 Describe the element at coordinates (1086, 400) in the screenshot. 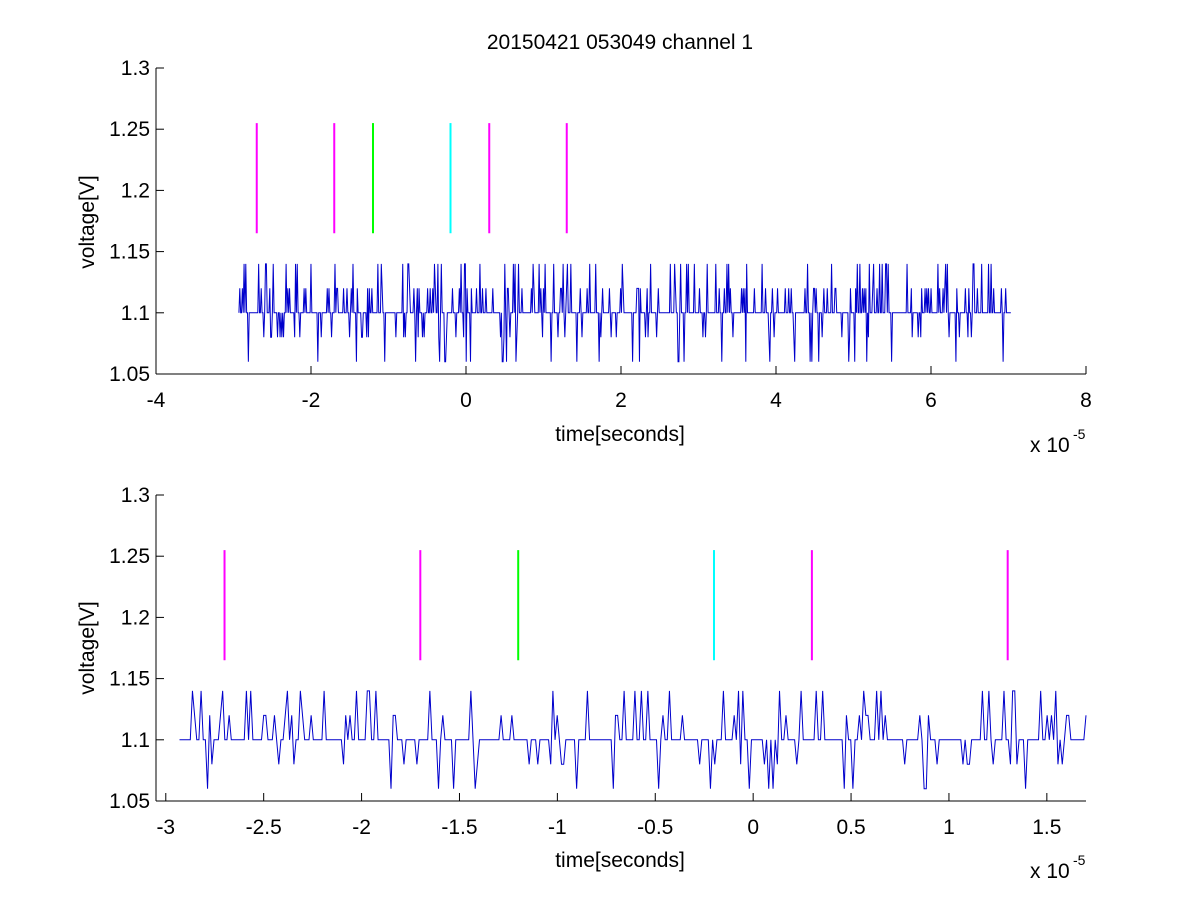

I see `x-tick-label: 8` at that location.